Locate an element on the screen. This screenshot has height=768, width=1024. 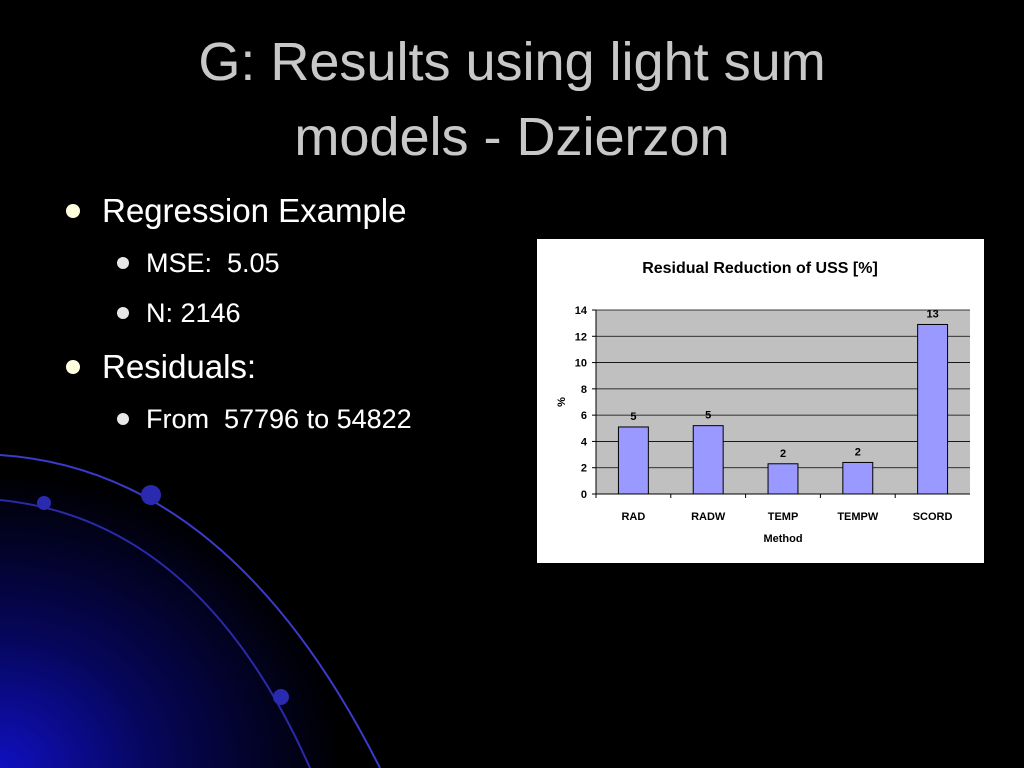
sub-bullet-text: MSE: 5.05 is located at coordinates (213, 263).